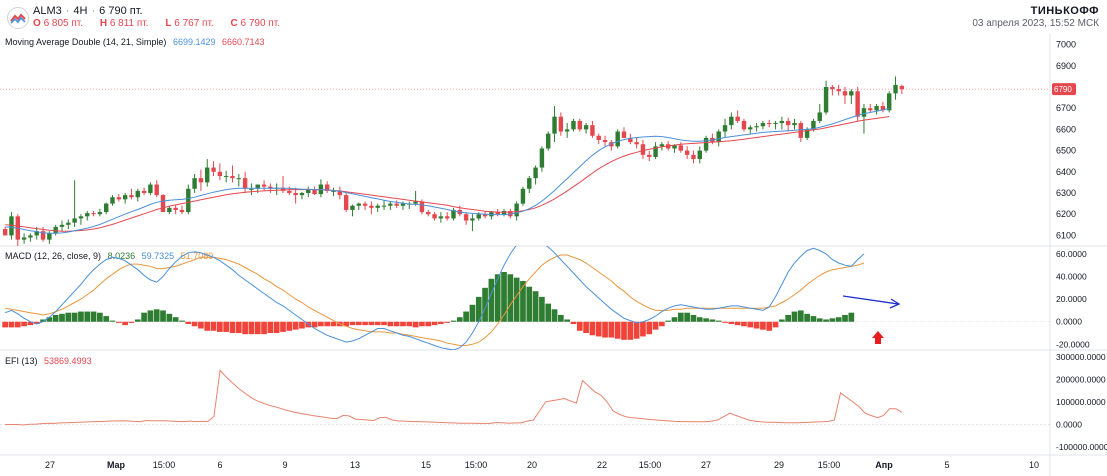 The height and width of the screenshot is (476, 1107). What do you see at coordinates (1063, 89) in the screenshot?
I see `current-price-tag-label: 6790` at bounding box center [1063, 89].